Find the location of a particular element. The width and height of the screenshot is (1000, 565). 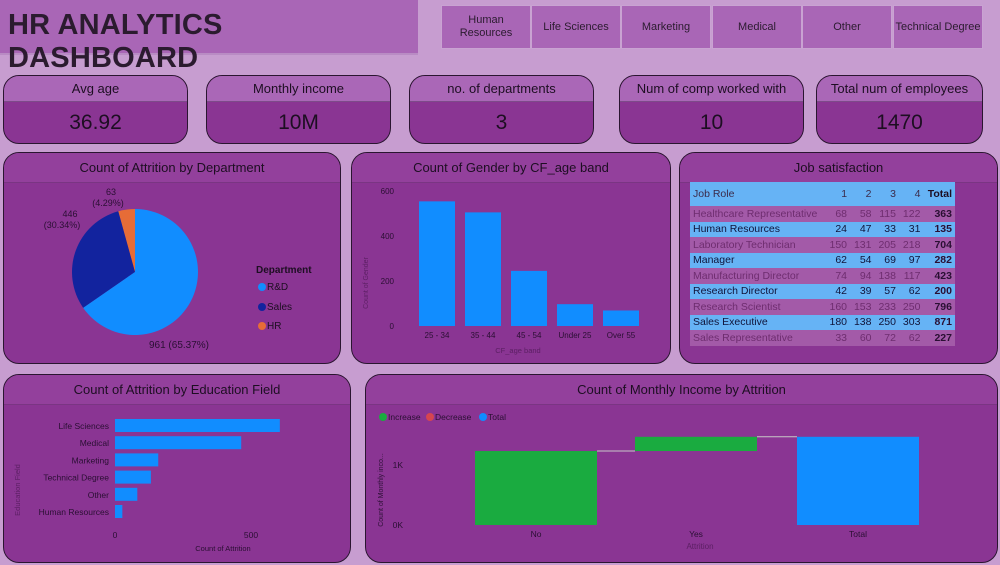

chart-title: Count of Gender by CF_age band is located at coordinates (511, 168).